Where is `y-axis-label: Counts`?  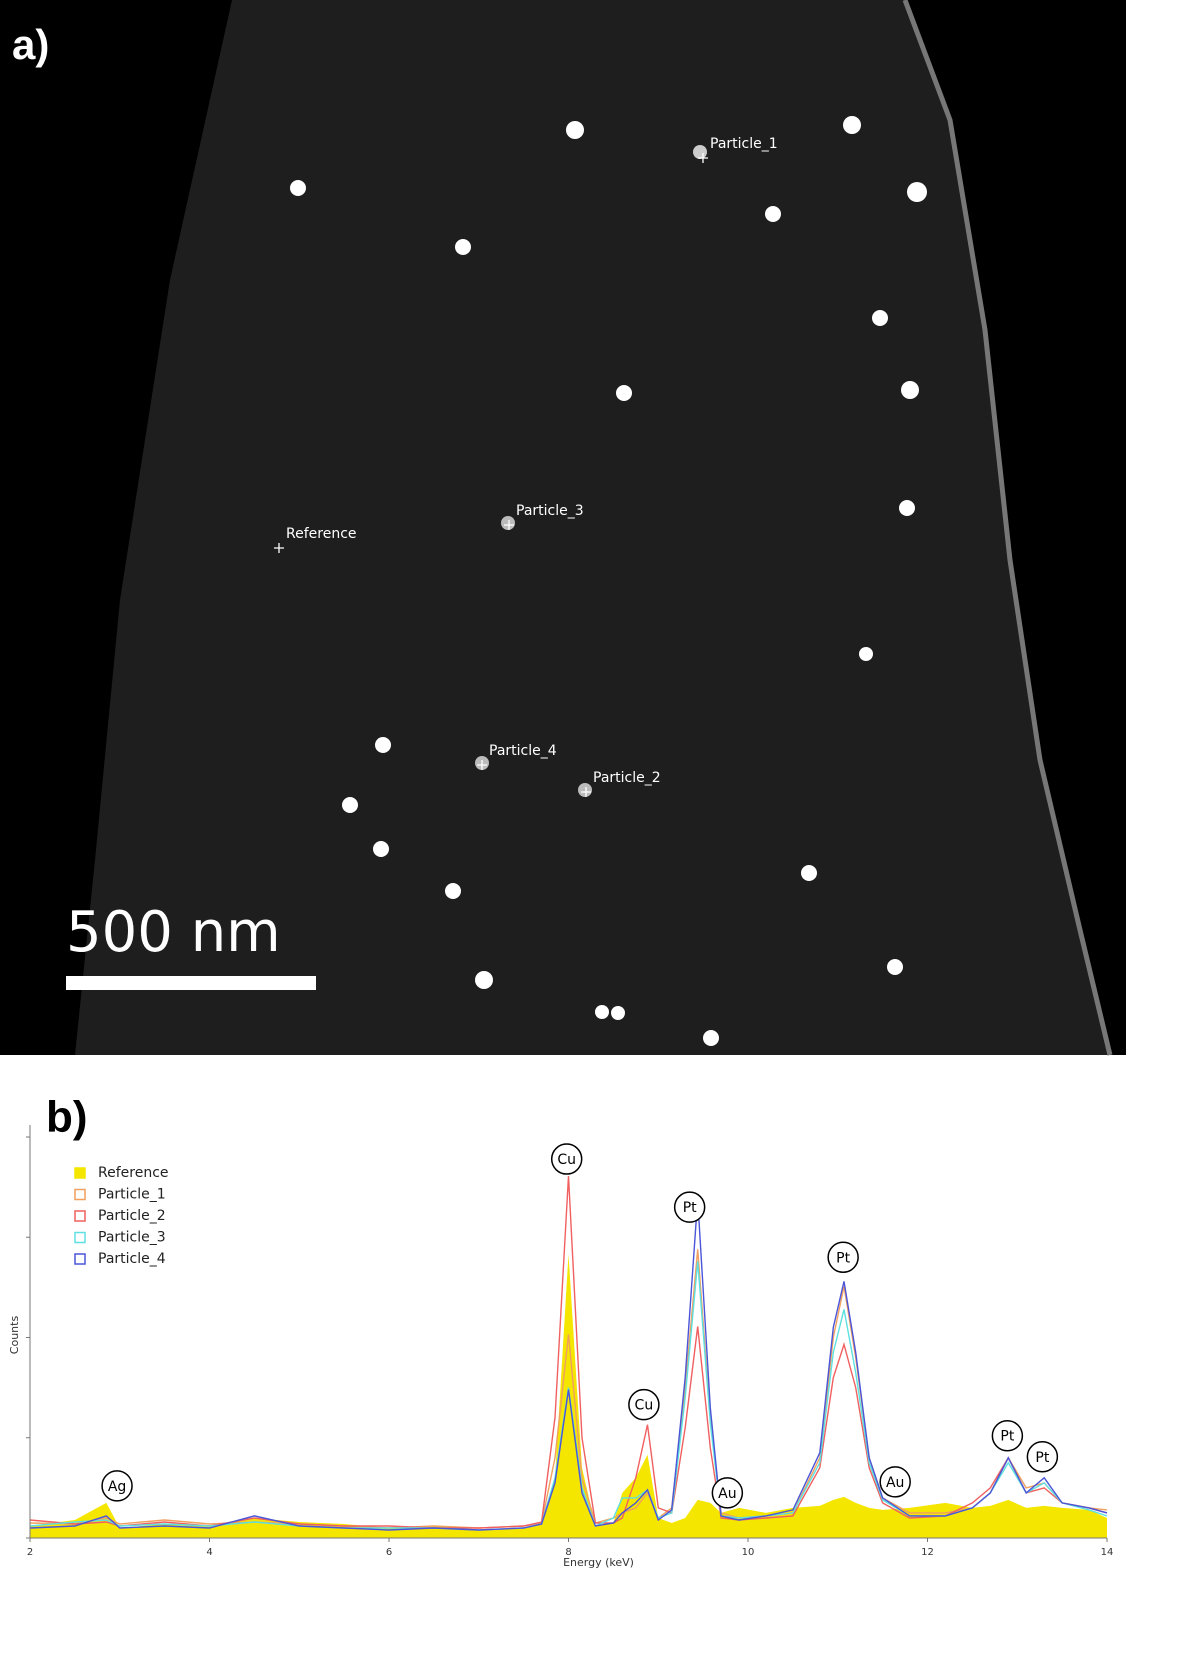 y-axis-label: Counts is located at coordinates (14, 1335).